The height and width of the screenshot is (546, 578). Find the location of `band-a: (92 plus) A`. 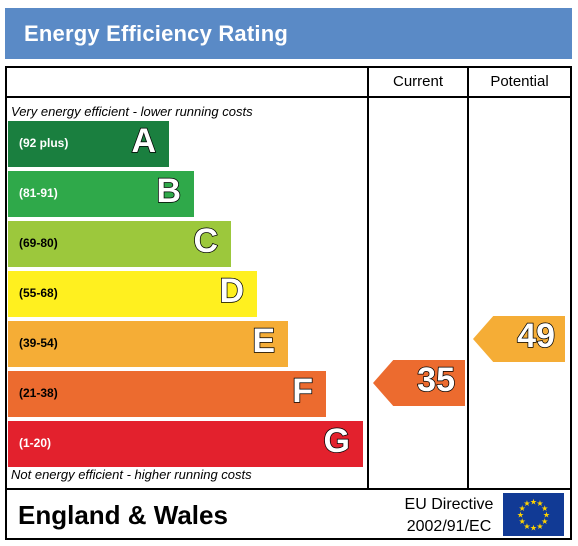

band-a: (92 plus) A is located at coordinates (88, 144).